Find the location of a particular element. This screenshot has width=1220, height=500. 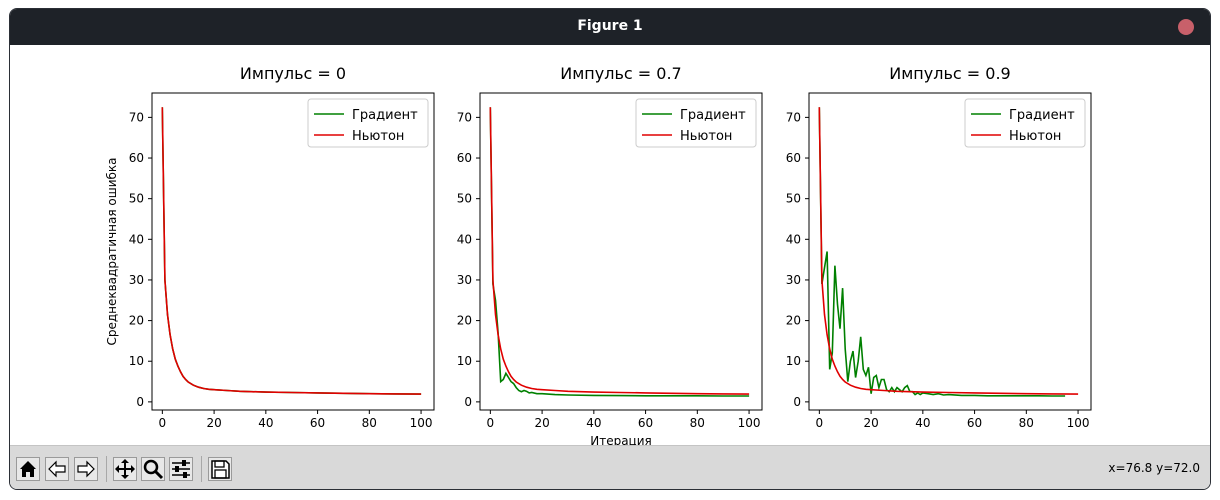

sliders-icon is located at coordinates (181, 469).